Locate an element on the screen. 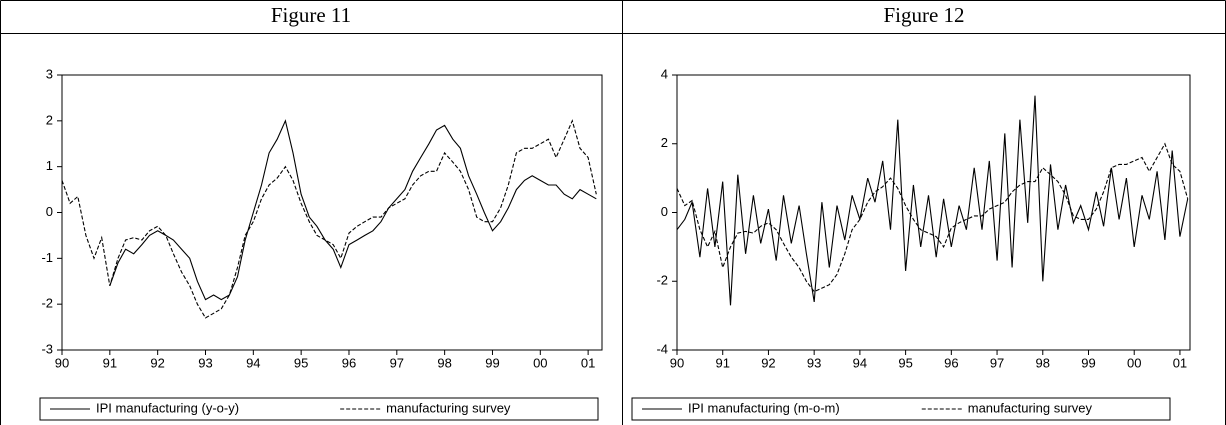 This screenshot has height=425, width=1226. figure-title: Figure 12 is located at coordinates (923, 15).